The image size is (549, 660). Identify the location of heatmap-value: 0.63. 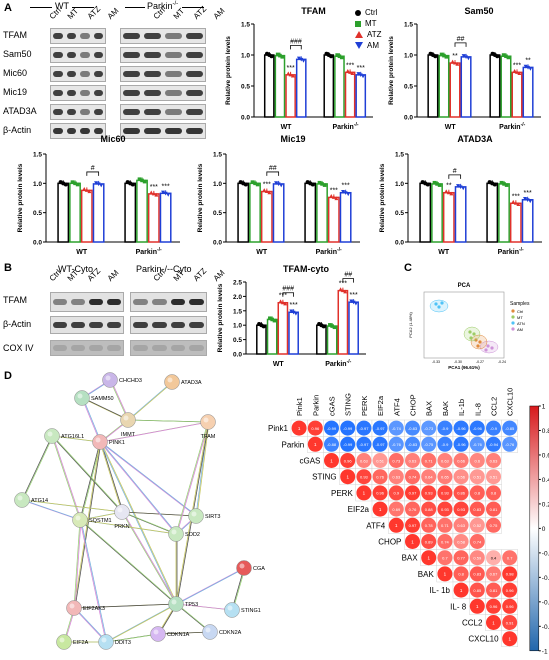
(445, 460).